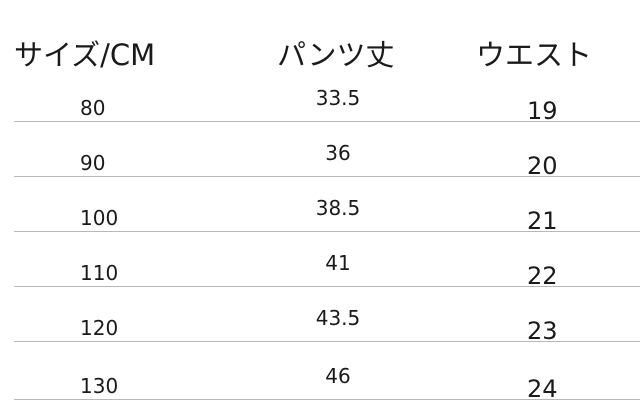 This screenshot has width=640, height=408. Describe the element at coordinates (338, 263) in the screenshot. I see `cell-pants-length: 41` at that location.